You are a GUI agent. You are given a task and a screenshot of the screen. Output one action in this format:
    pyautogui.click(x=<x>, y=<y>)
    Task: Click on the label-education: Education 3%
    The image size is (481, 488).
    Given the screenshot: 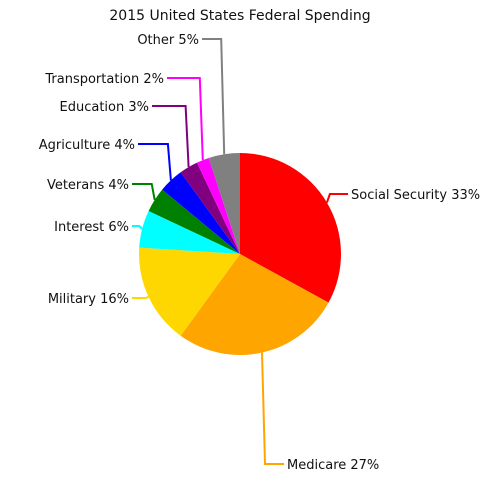 What is the action you would take?
    pyautogui.click(x=104, y=107)
    